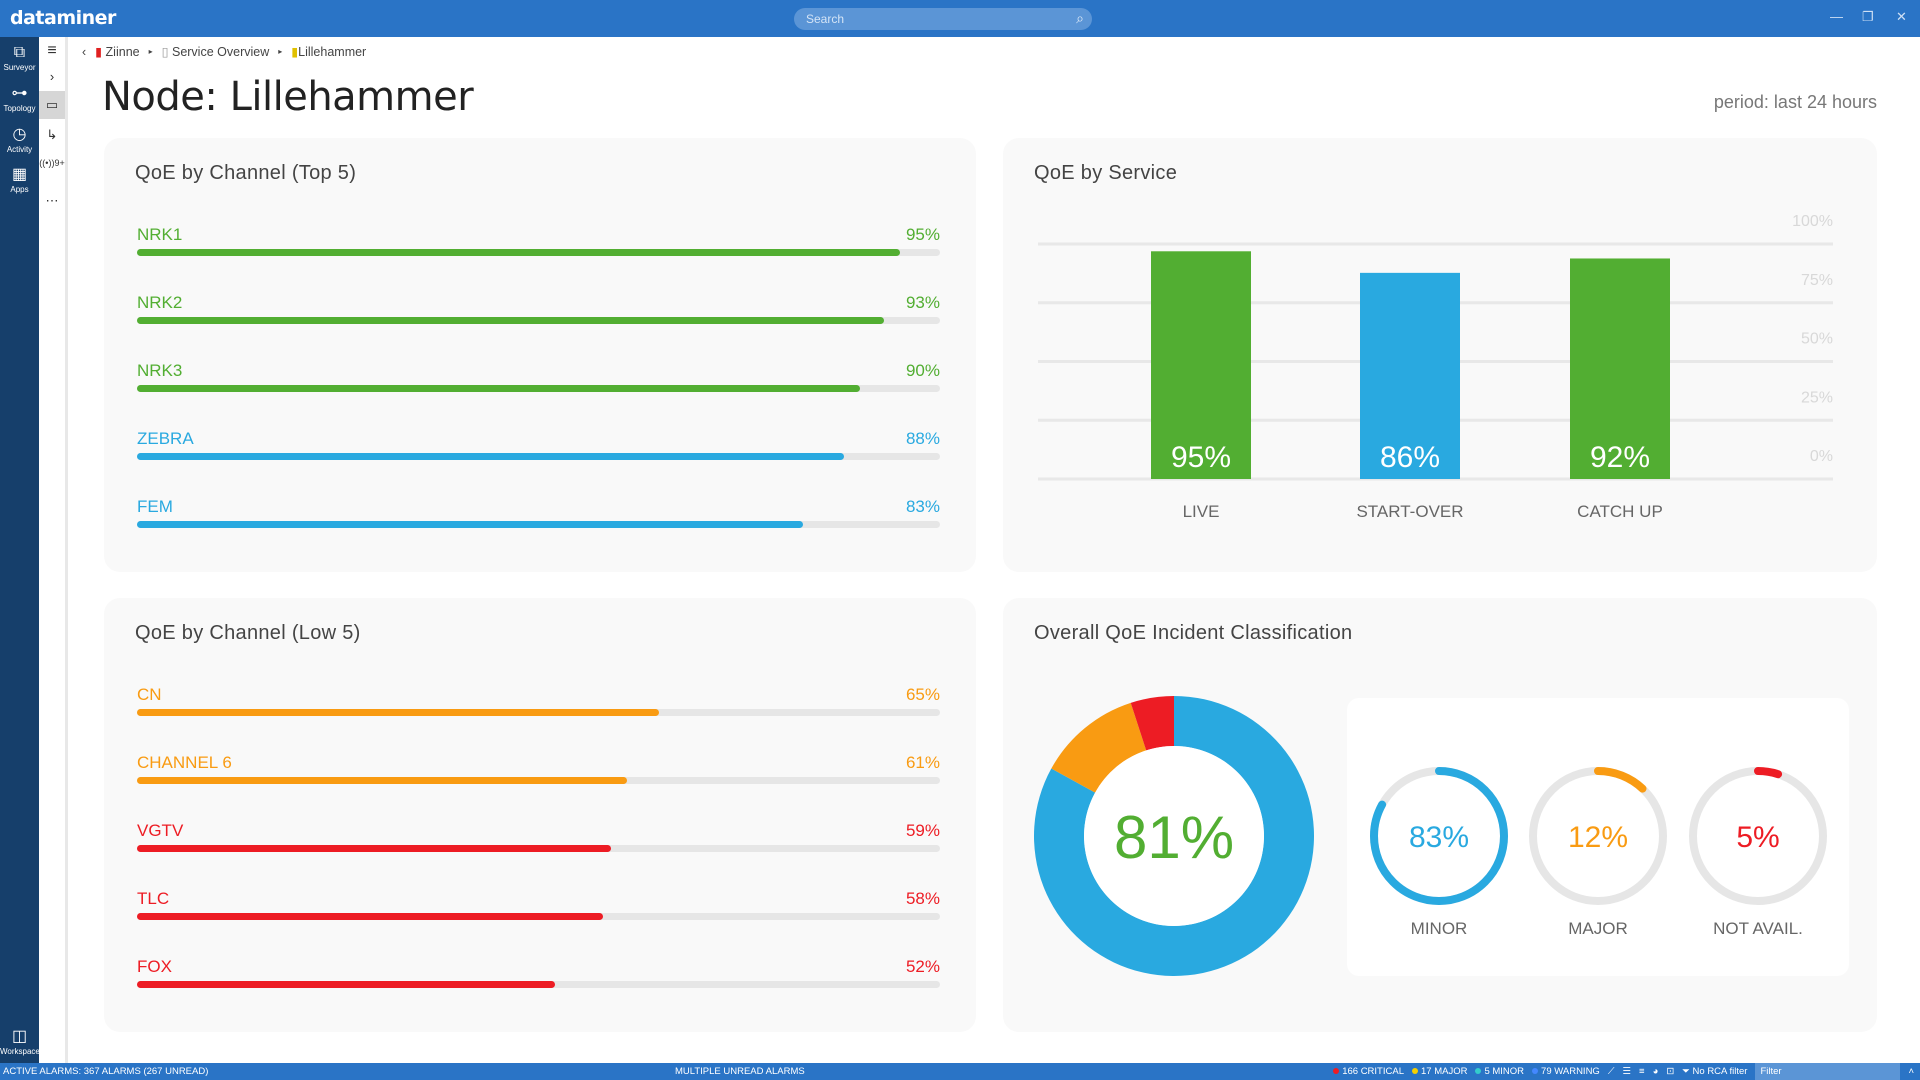  I want to click on channel-row: NRK2 93%, so click(538, 313).